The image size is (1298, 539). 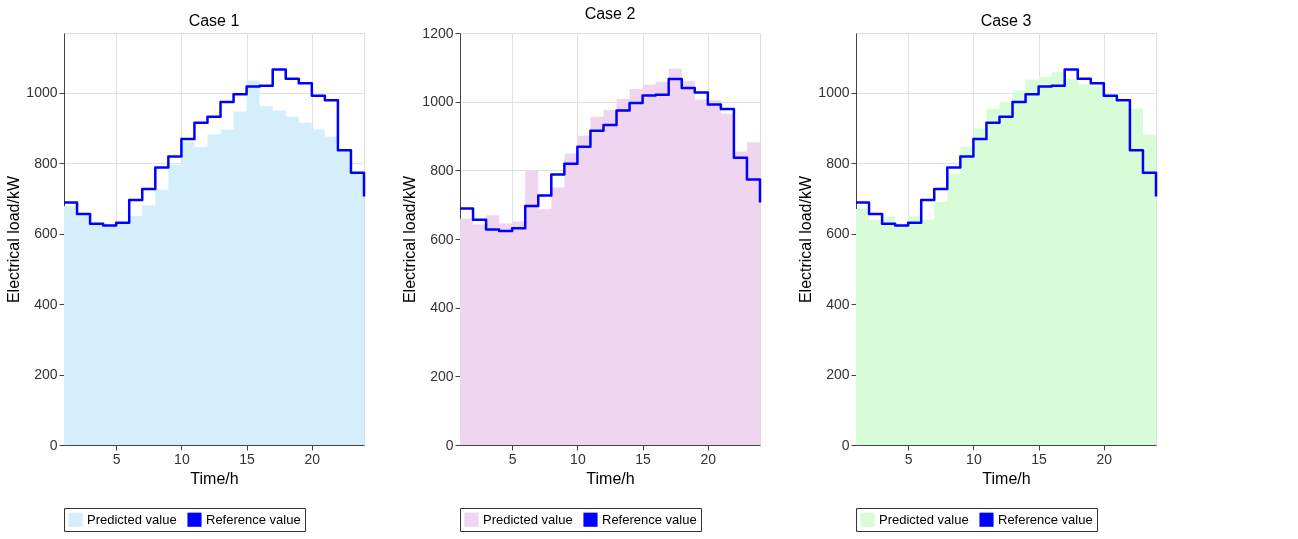 I want to click on y-tick-label: 1200, so click(x=438, y=32).